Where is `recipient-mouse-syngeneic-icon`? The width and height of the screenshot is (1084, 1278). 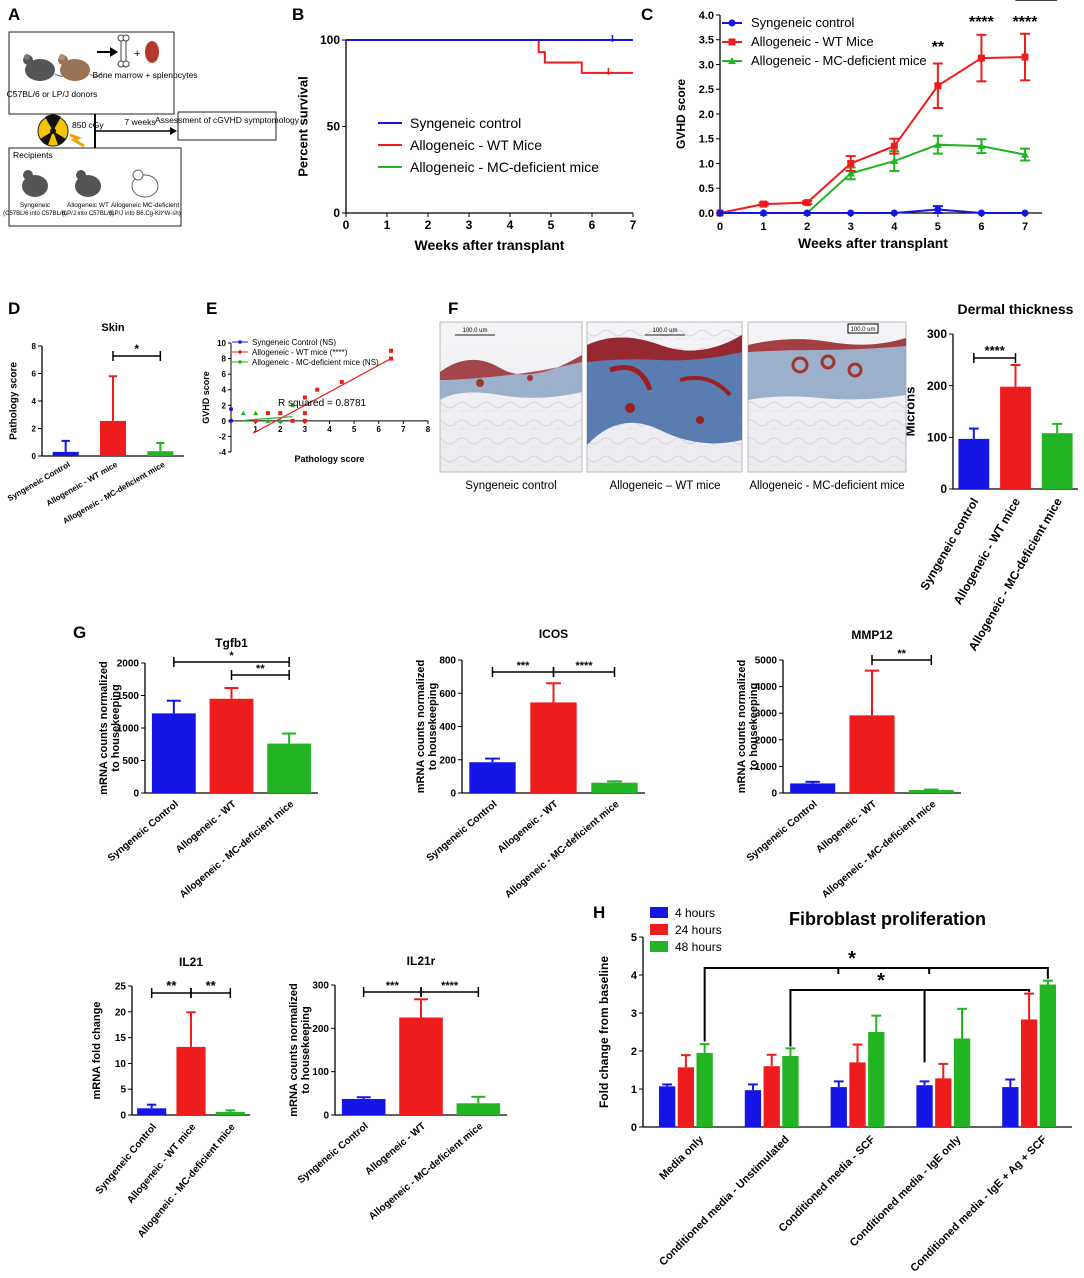 recipient-mouse-syngeneic-icon is located at coordinates (35, 183).